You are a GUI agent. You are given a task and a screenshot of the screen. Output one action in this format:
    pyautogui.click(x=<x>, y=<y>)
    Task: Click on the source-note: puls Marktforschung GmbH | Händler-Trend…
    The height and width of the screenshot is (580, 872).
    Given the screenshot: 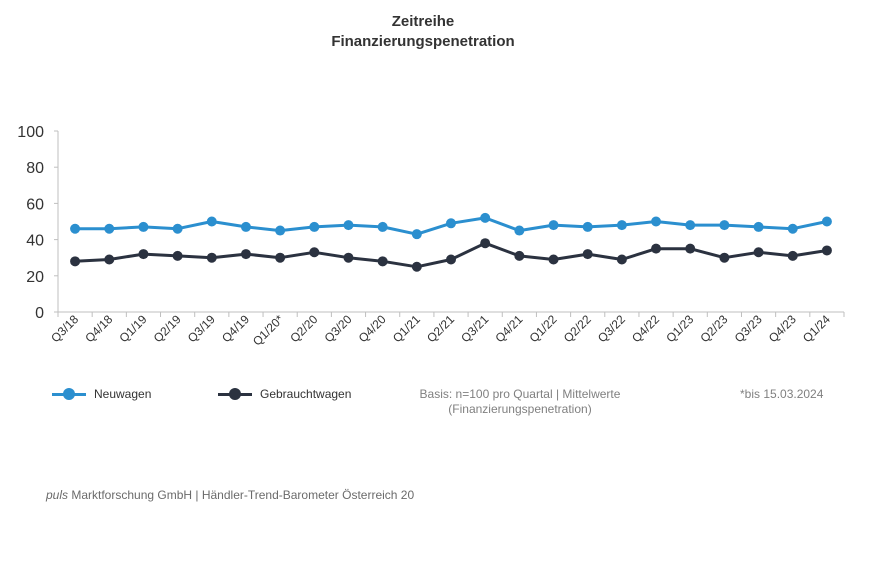 What is the action you would take?
    pyautogui.click(x=230, y=495)
    